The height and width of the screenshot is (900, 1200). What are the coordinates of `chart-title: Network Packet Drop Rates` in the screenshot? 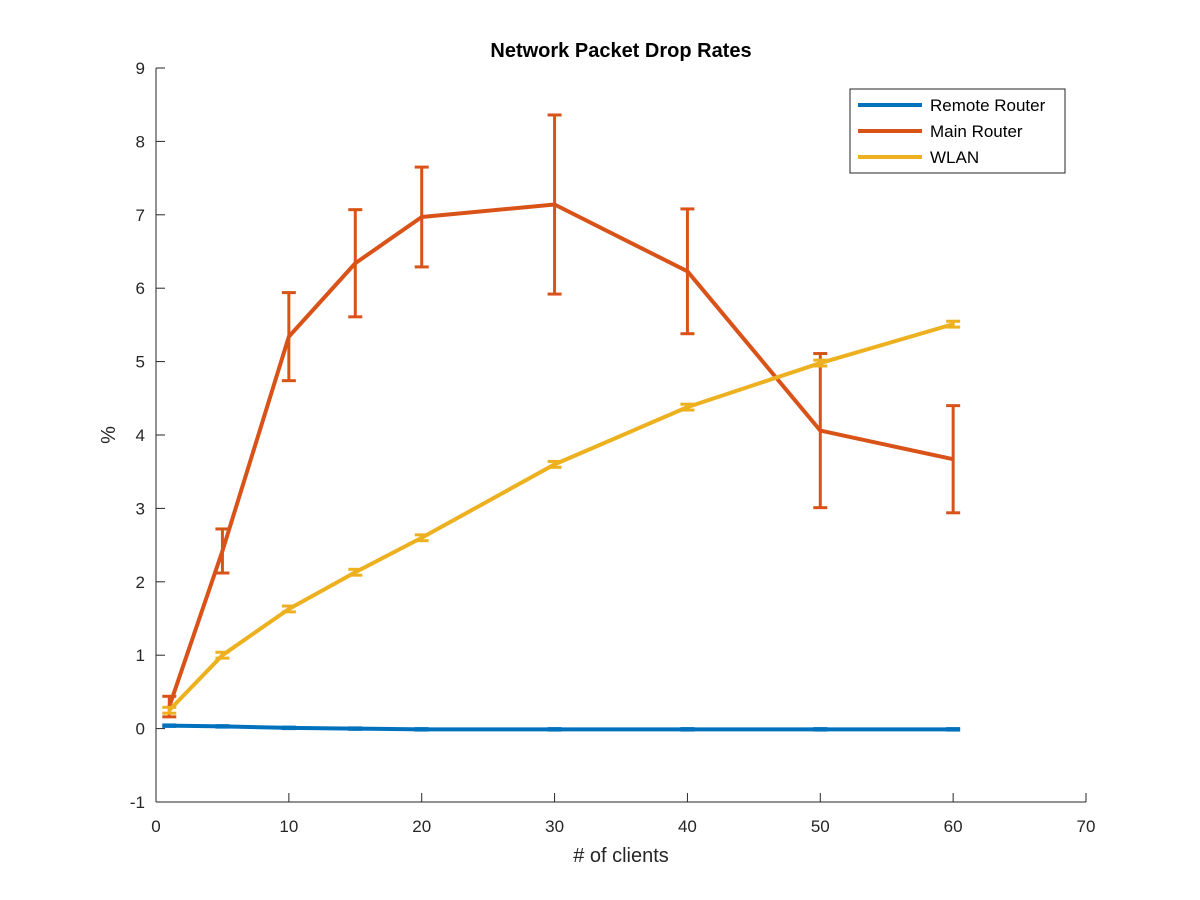 It's located at (620, 51).